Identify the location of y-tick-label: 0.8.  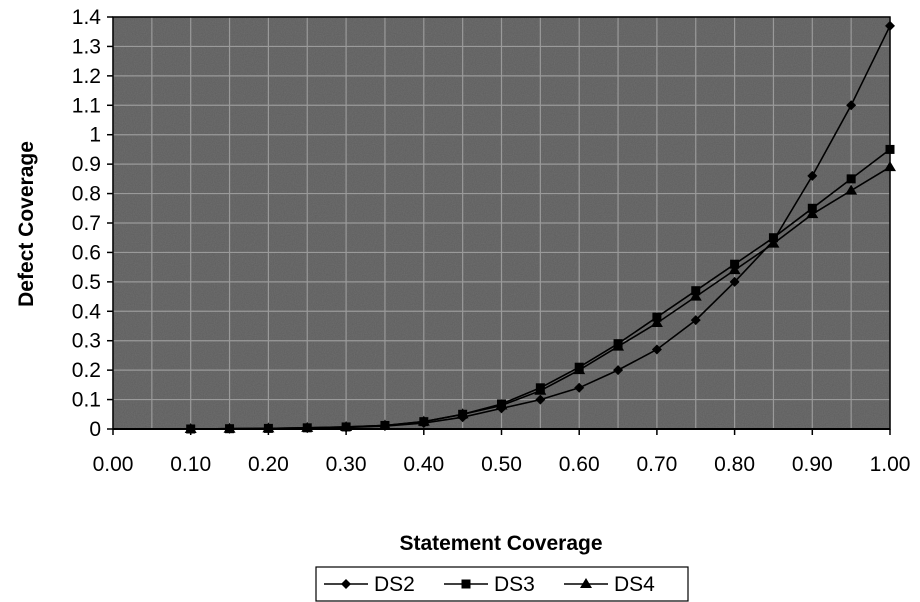
(86, 194).